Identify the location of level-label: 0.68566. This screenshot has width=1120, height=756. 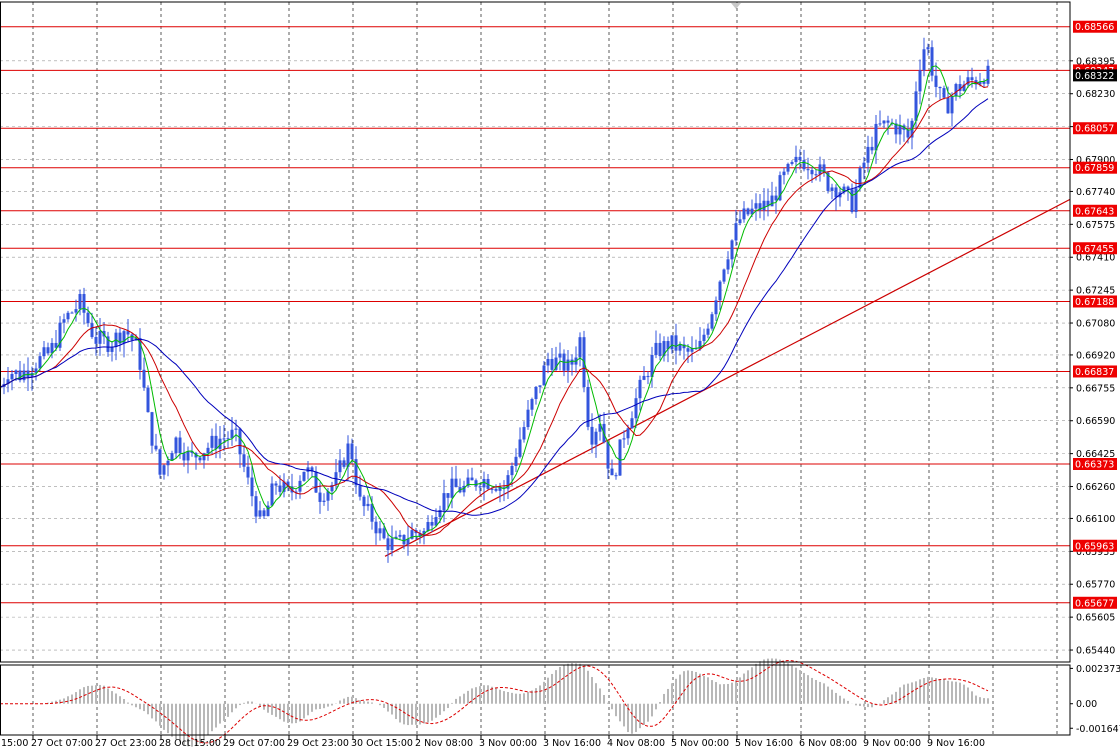
(1094, 27).